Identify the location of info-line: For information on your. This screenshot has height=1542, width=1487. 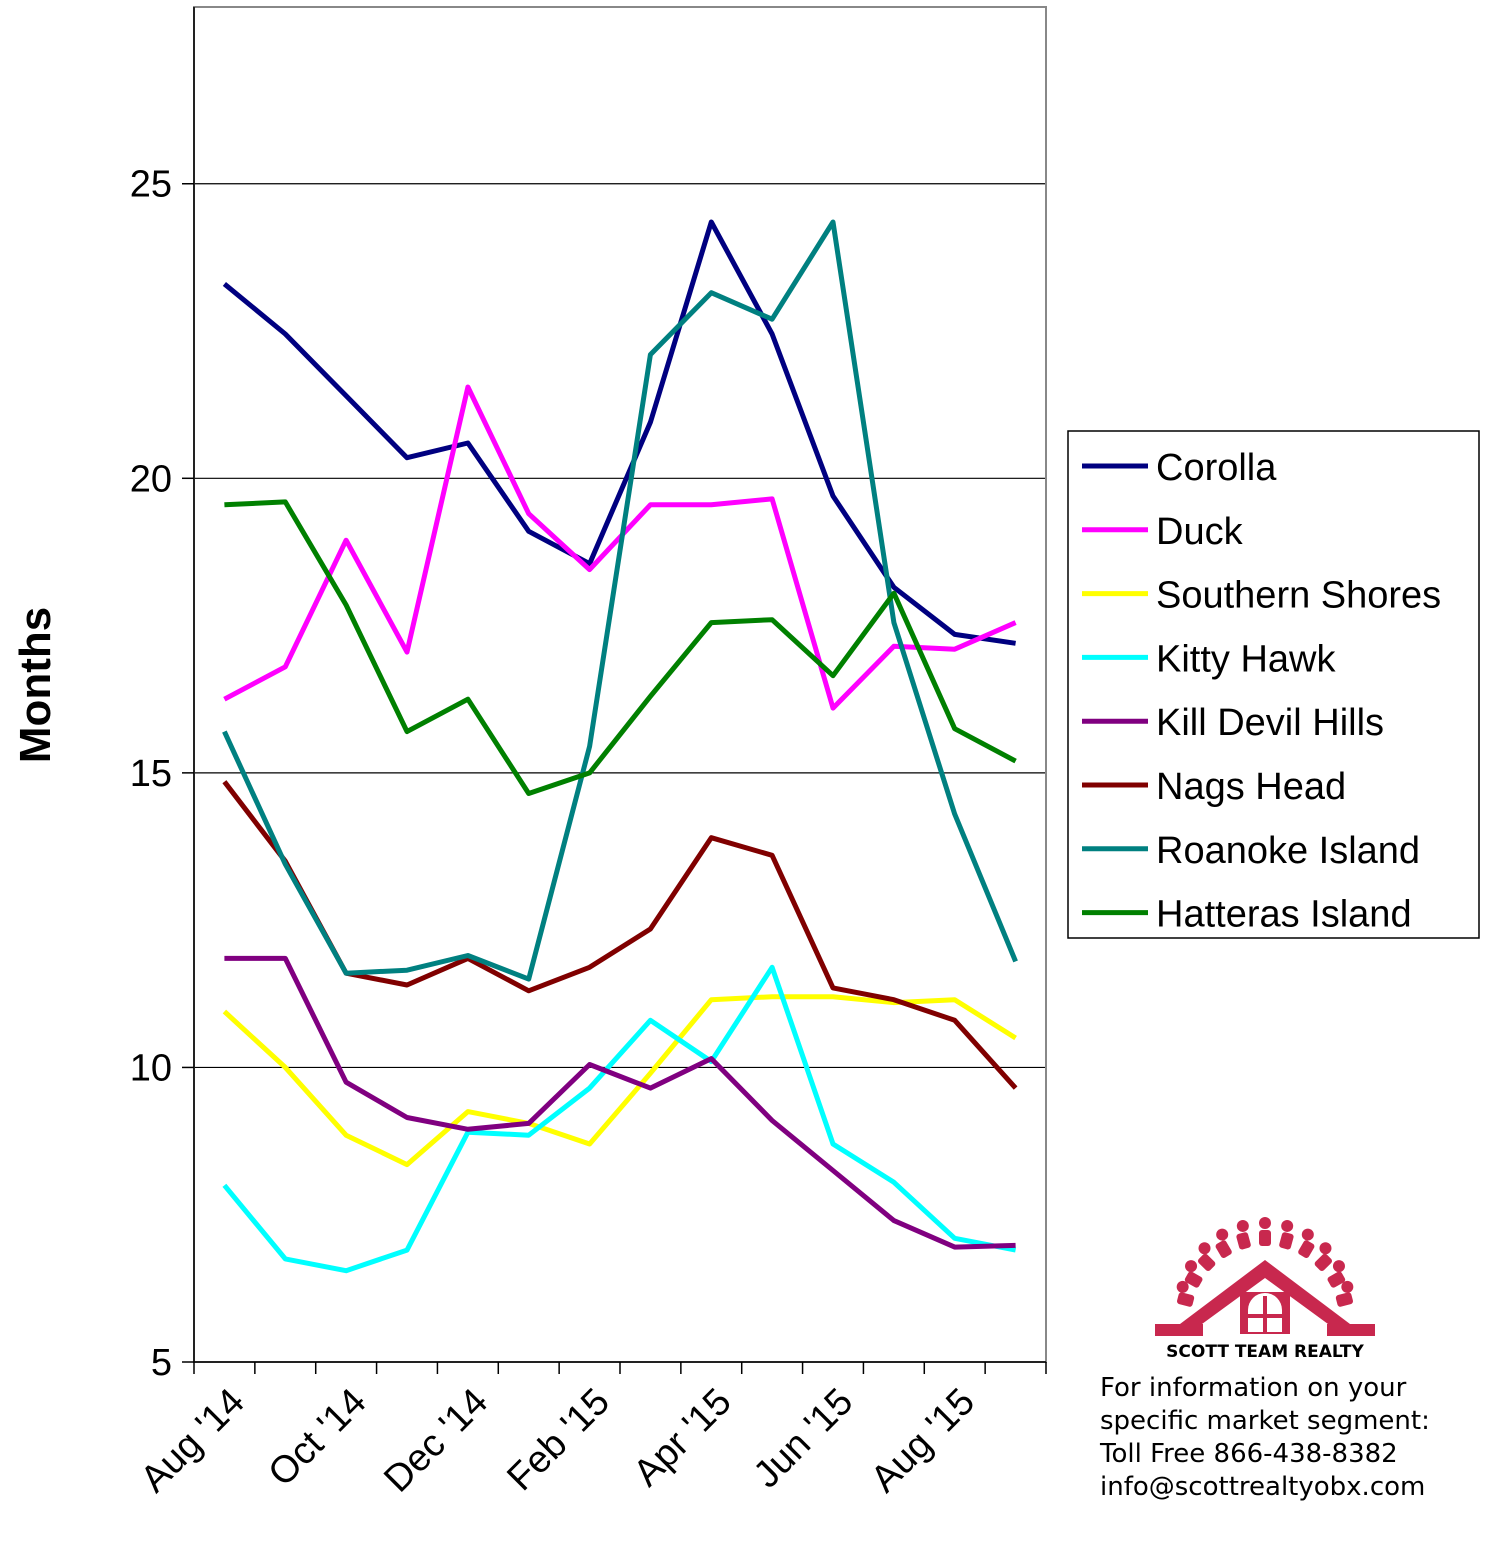
(1253, 1388).